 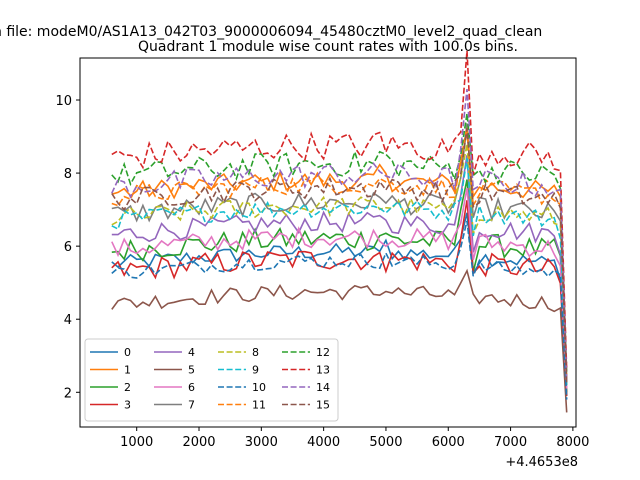 I want to click on x-tick-label: 4000, so click(x=323, y=442).